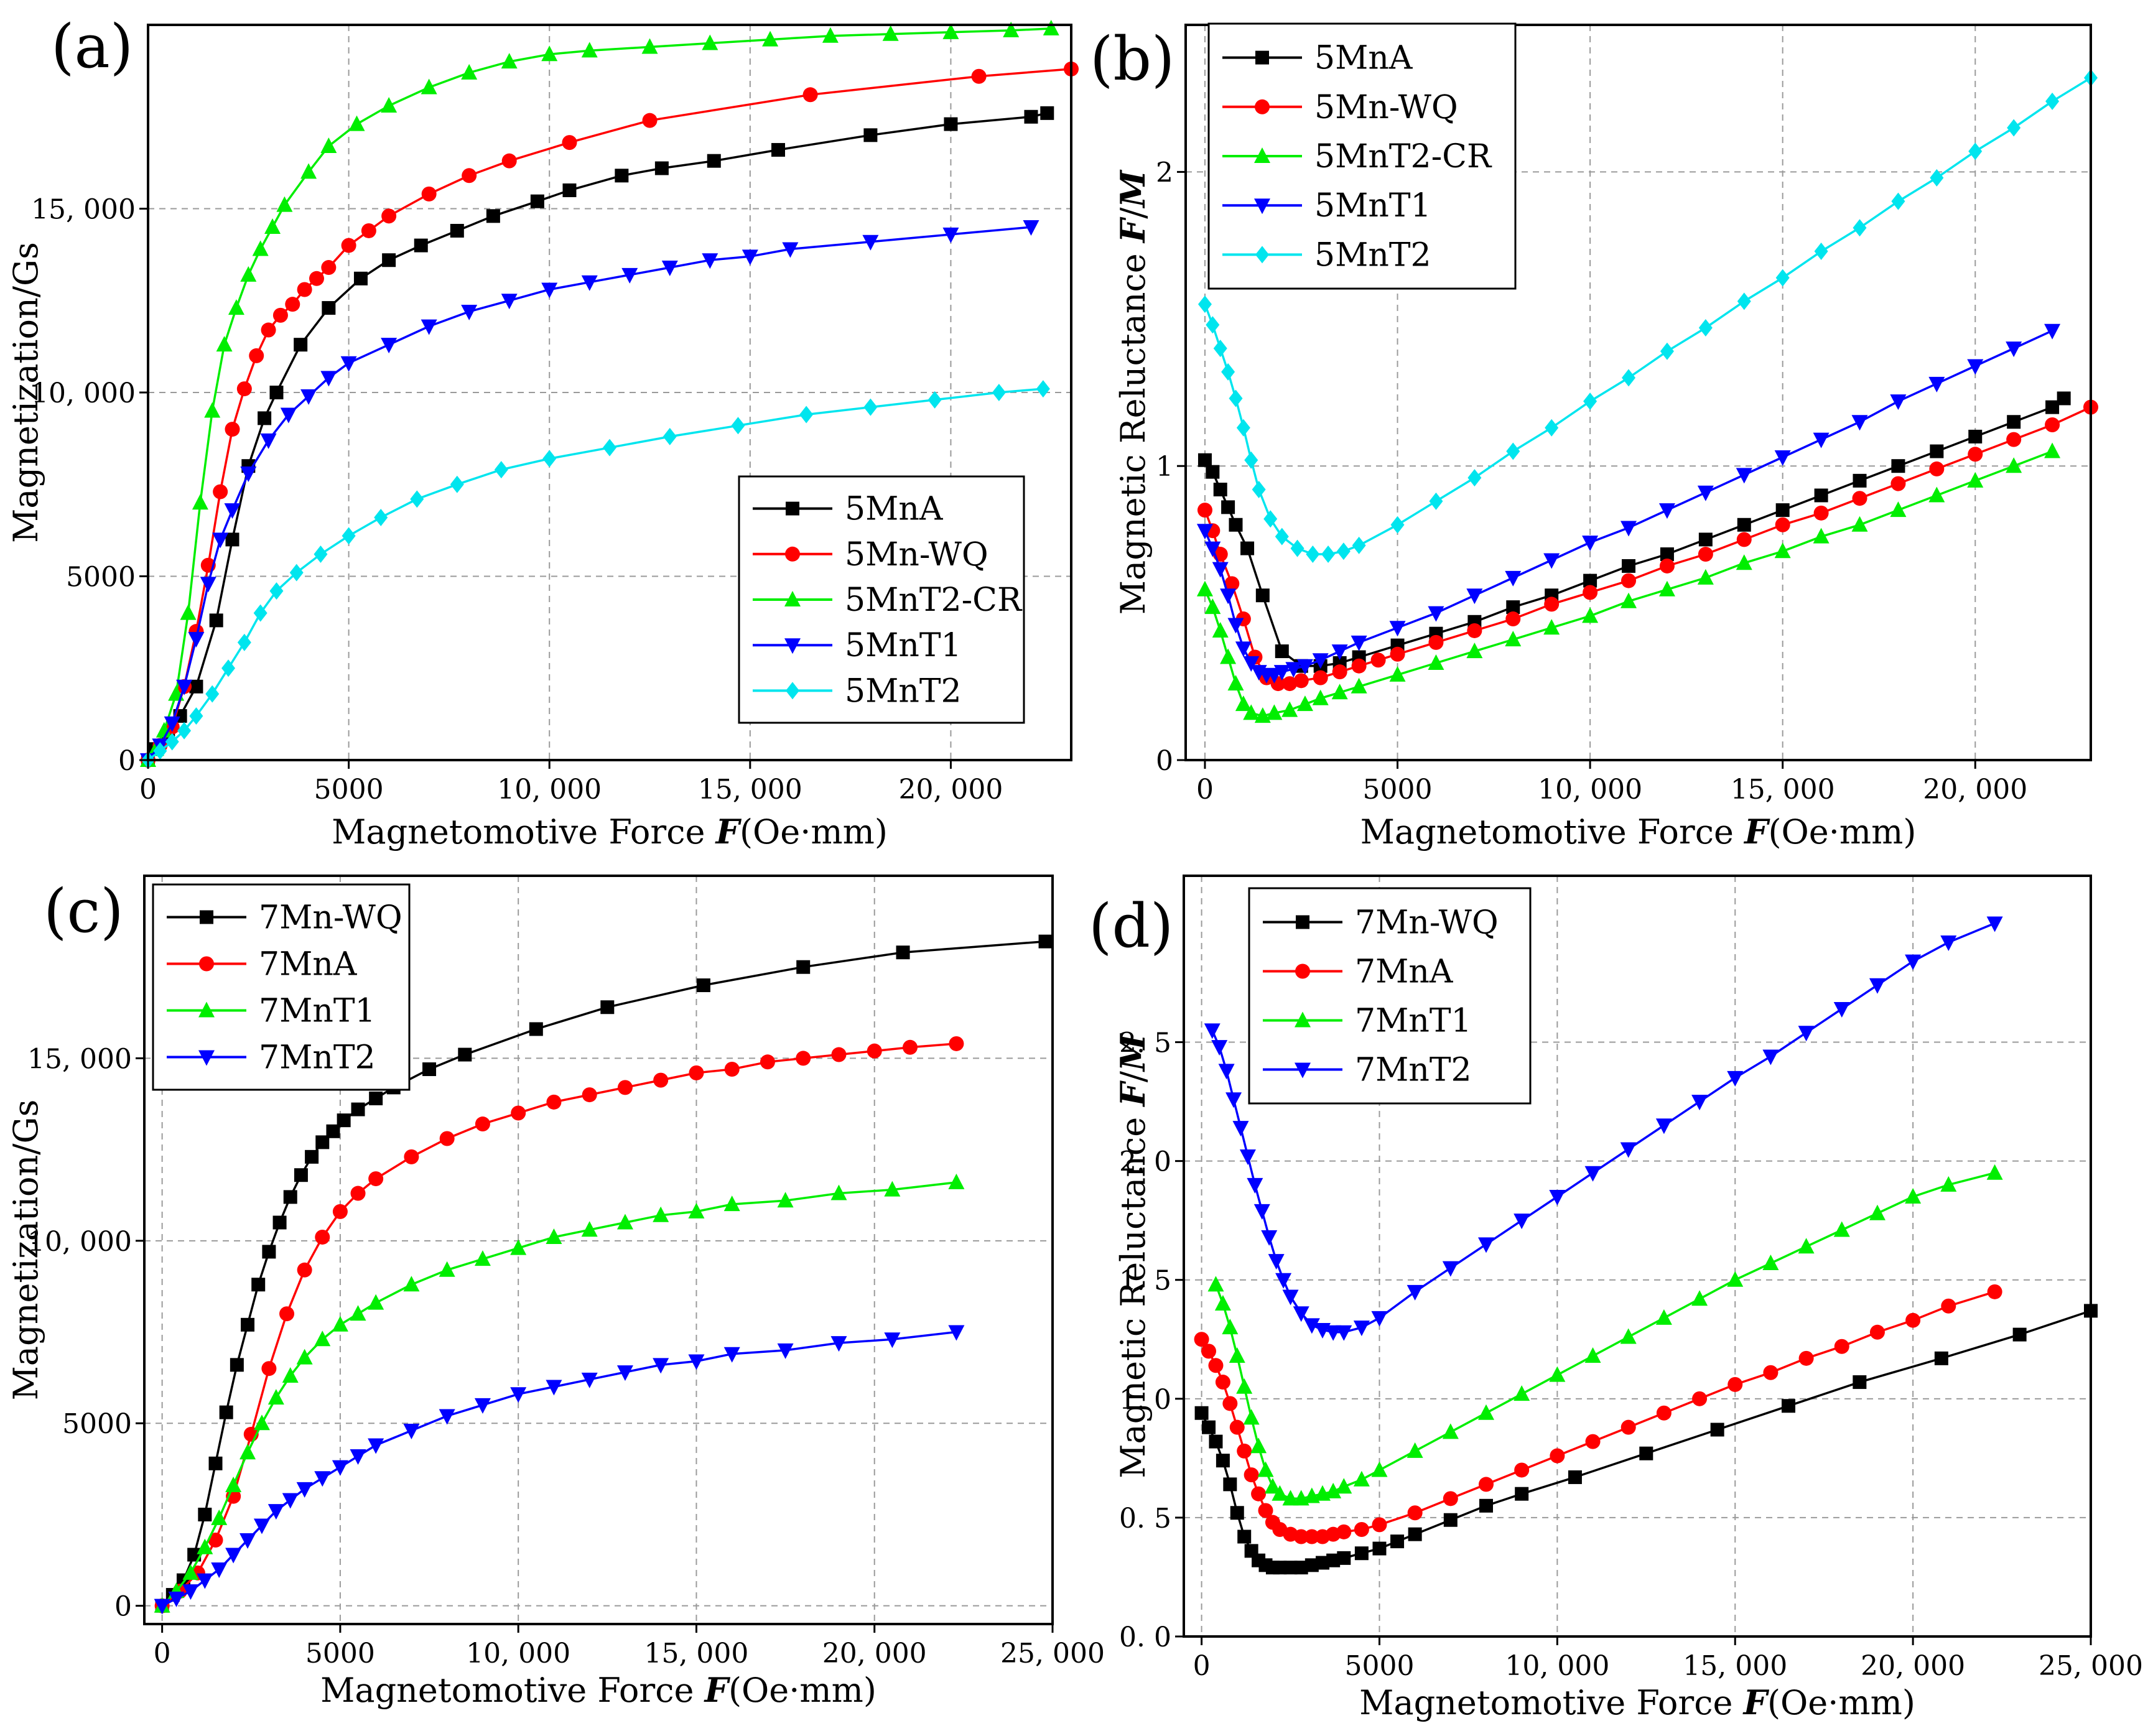 This screenshot has width=2153, height=1736. What do you see at coordinates (610, 832) in the screenshot?
I see `x-axis-label: Magnetomotive Force F(Oe·mm)` at bounding box center [610, 832].